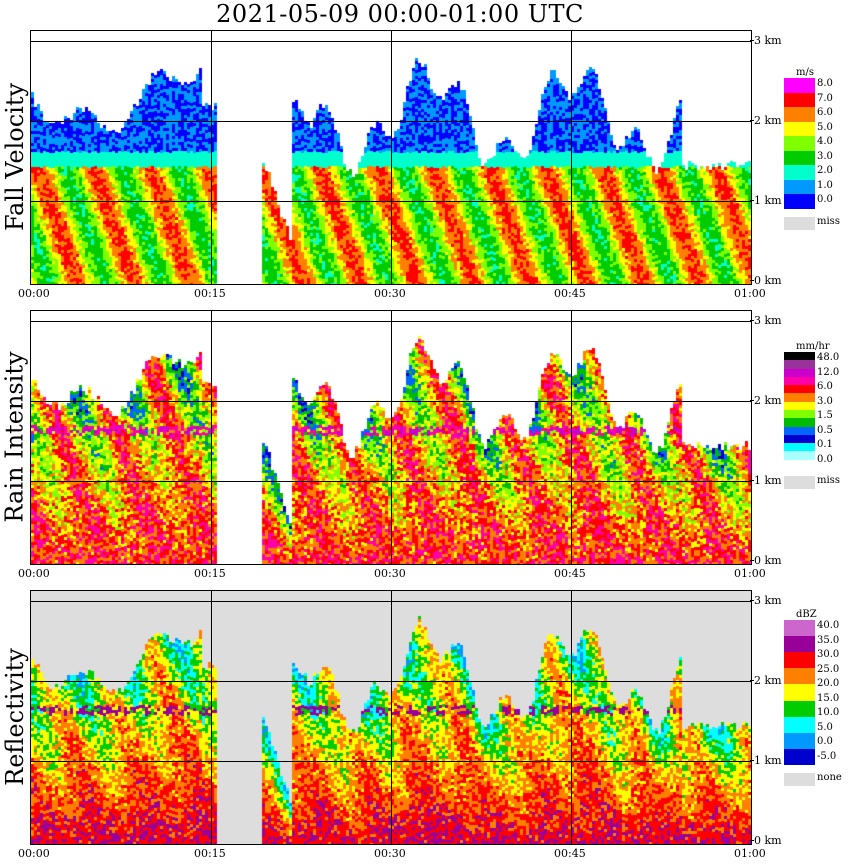 The width and height of the screenshot is (850, 868). I want to click on km-label: 1 km, so click(768, 480).